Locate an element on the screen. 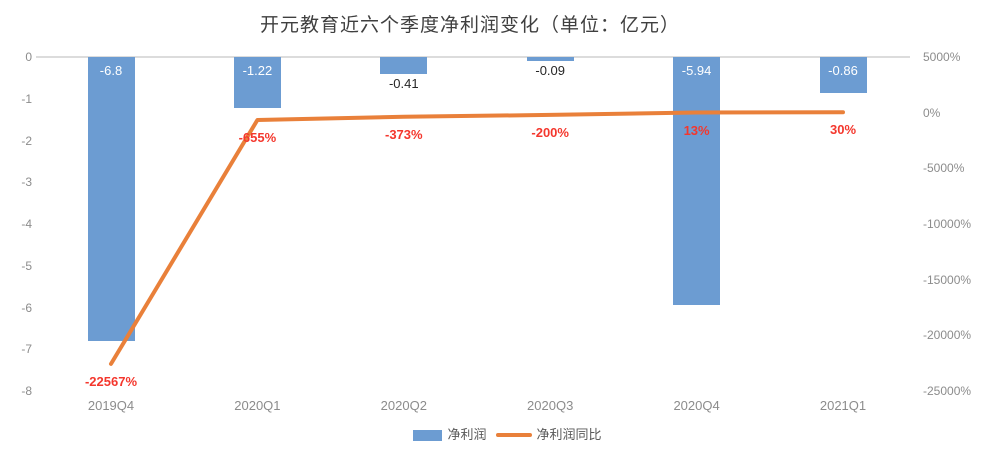 The width and height of the screenshot is (997, 453). bar-value-label: -0.41 is located at coordinates (403, 83).